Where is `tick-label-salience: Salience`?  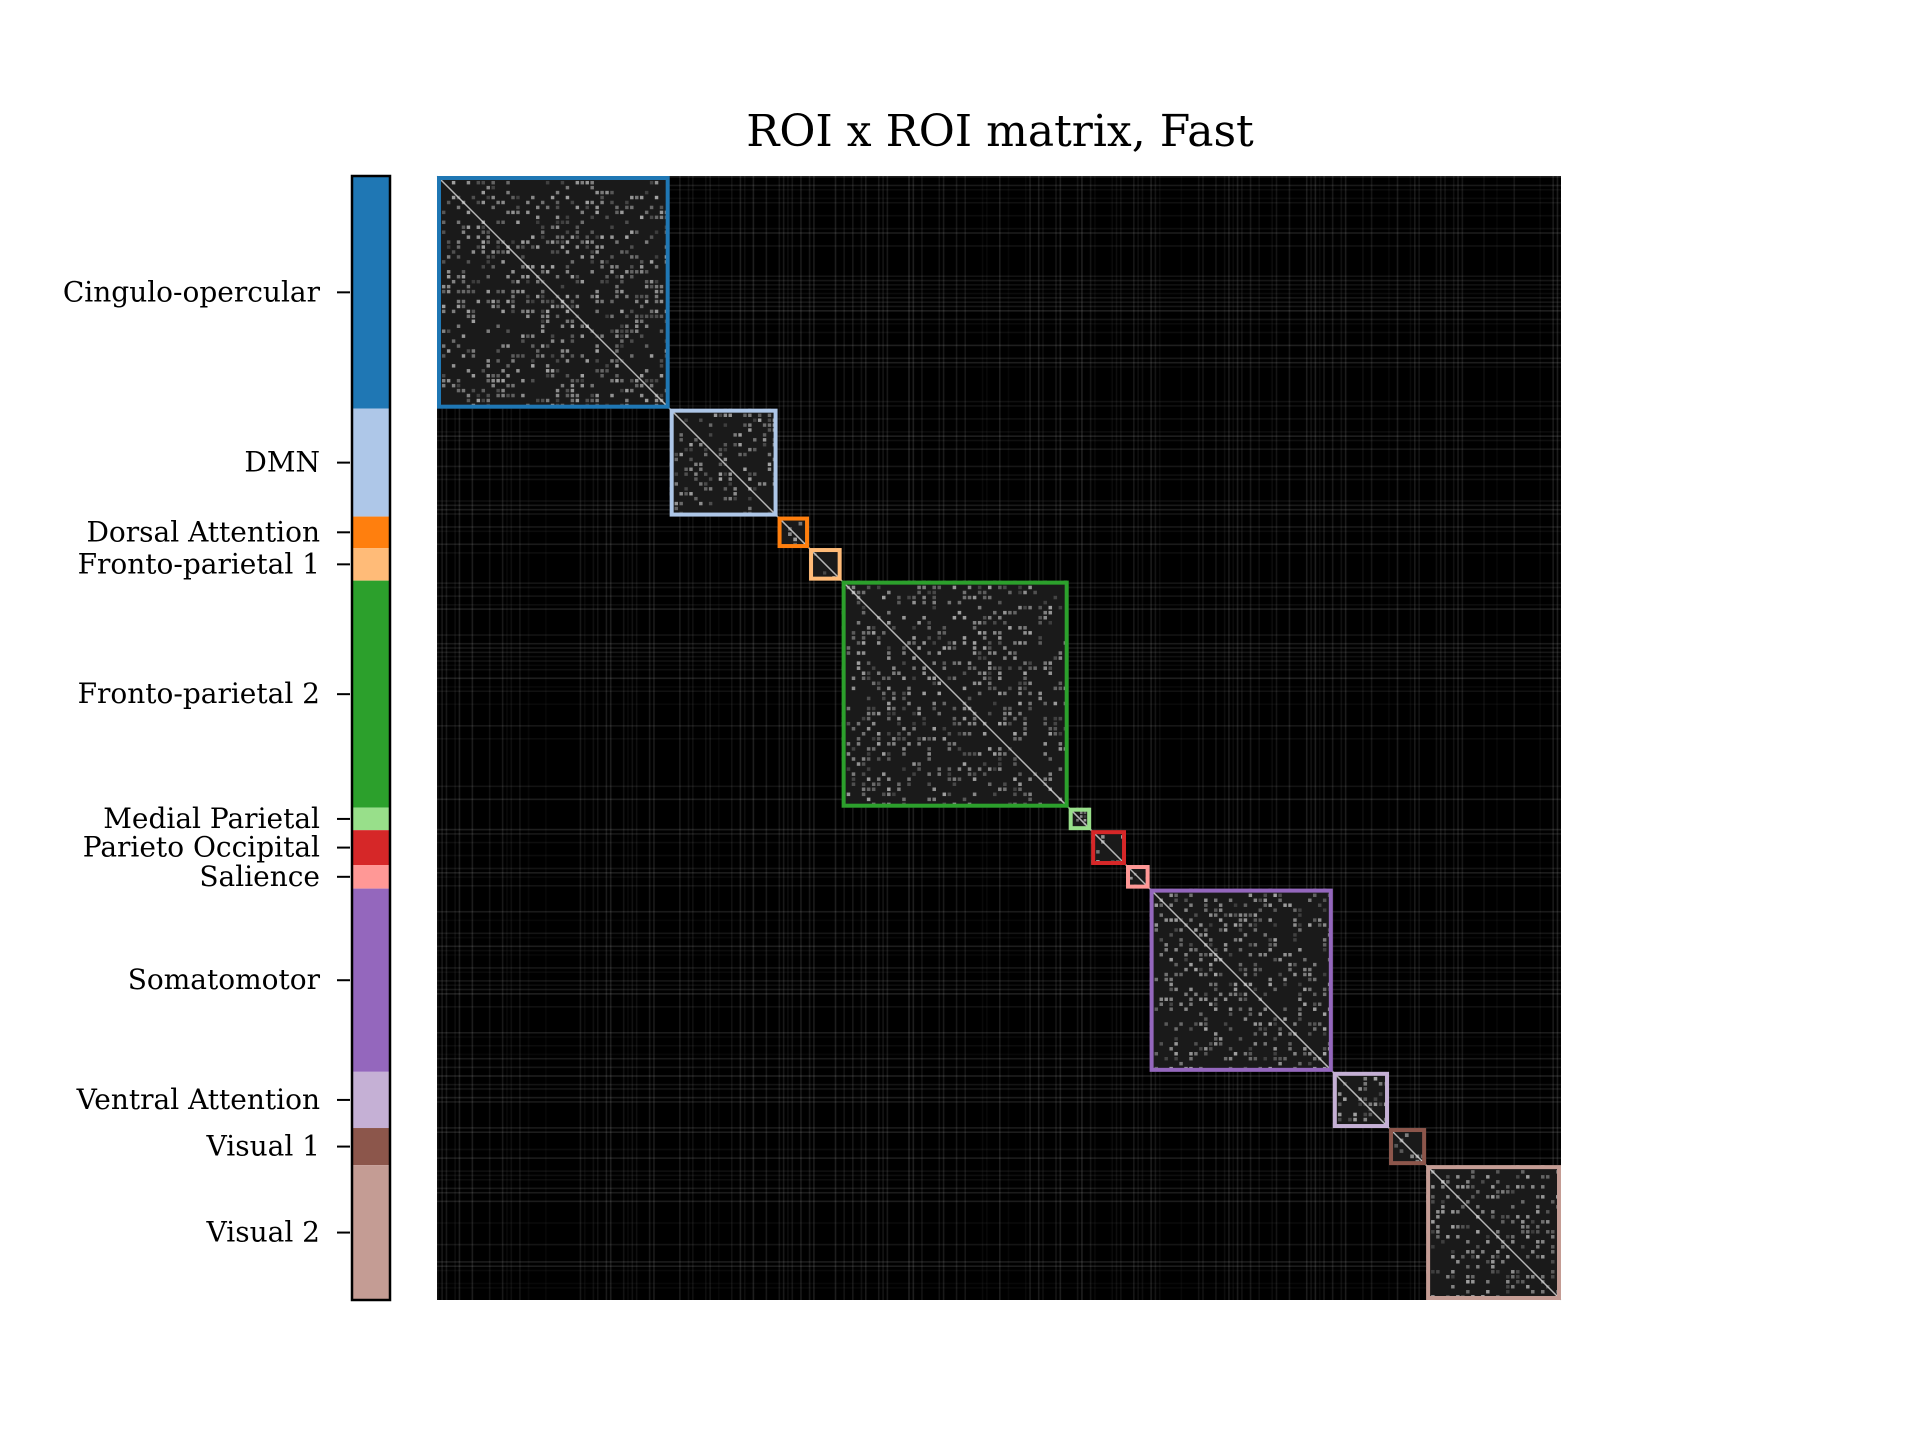
tick-label-salience: Salience is located at coordinates (259, 876).